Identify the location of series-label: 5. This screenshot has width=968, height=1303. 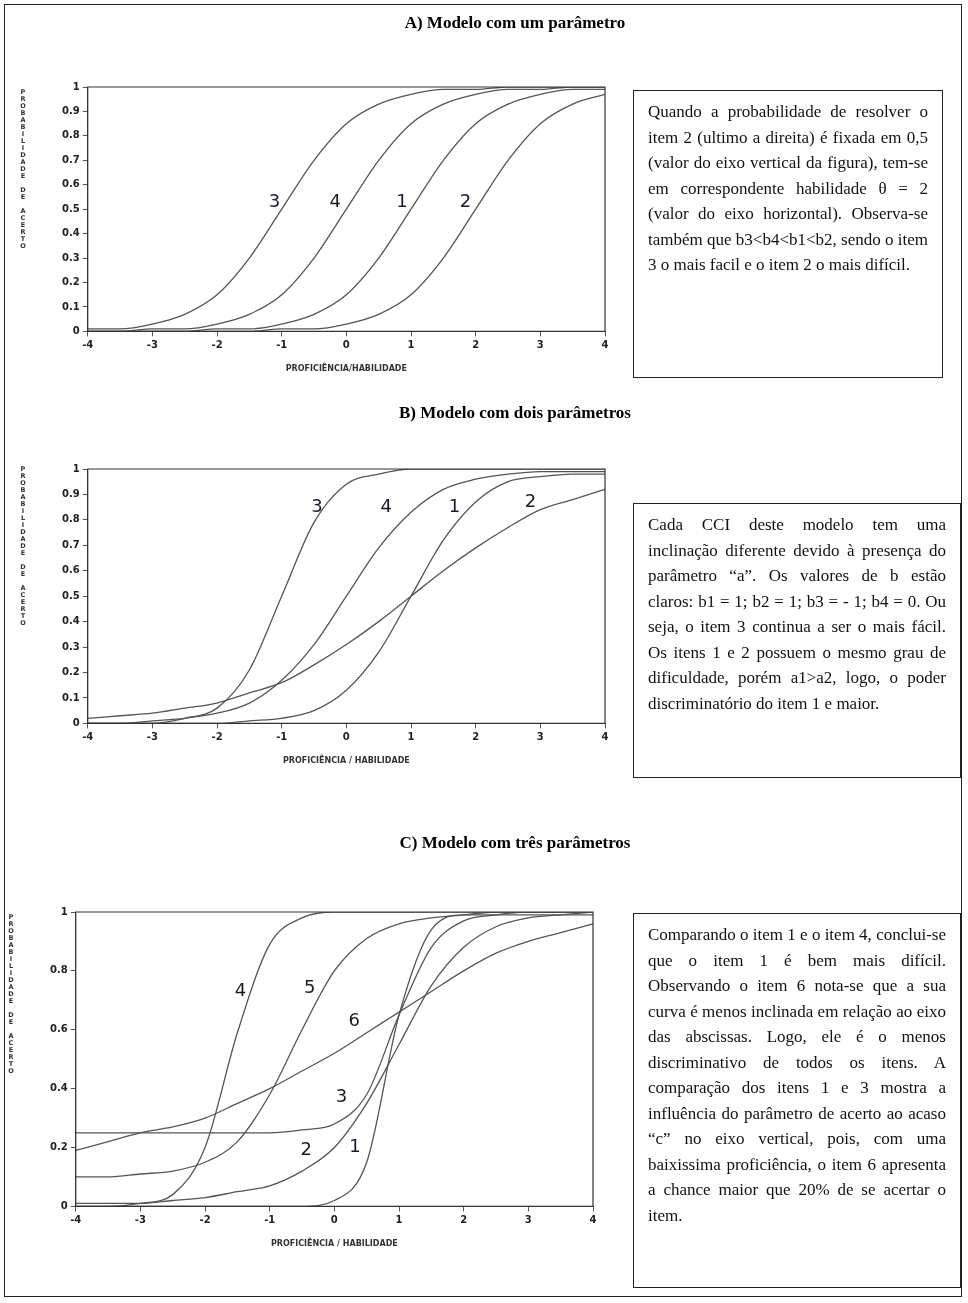
(309, 987).